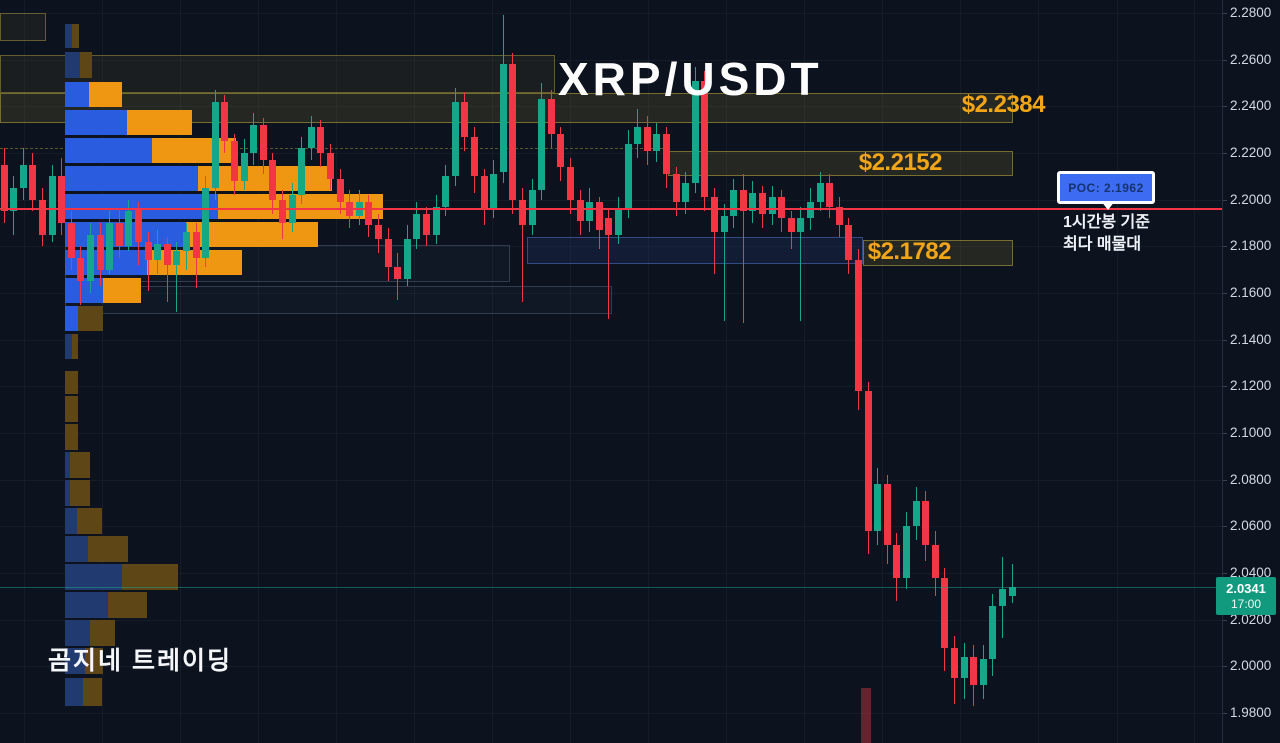 The height and width of the screenshot is (743, 1280). I want to click on poc-note-line2: 최다 매물대, so click(1102, 244).